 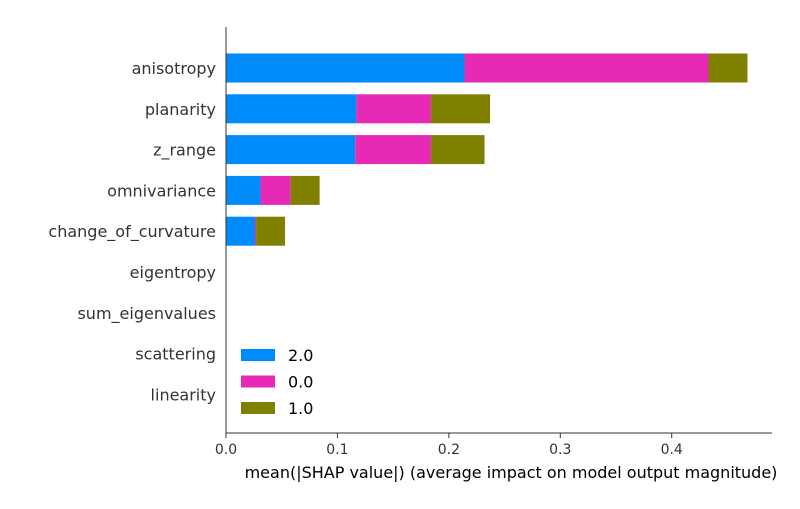 What do you see at coordinates (146, 314) in the screenshot?
I see `feature-label-sum-eigenvalues: sum_eigenvalues` at bounding box center [146, 314].